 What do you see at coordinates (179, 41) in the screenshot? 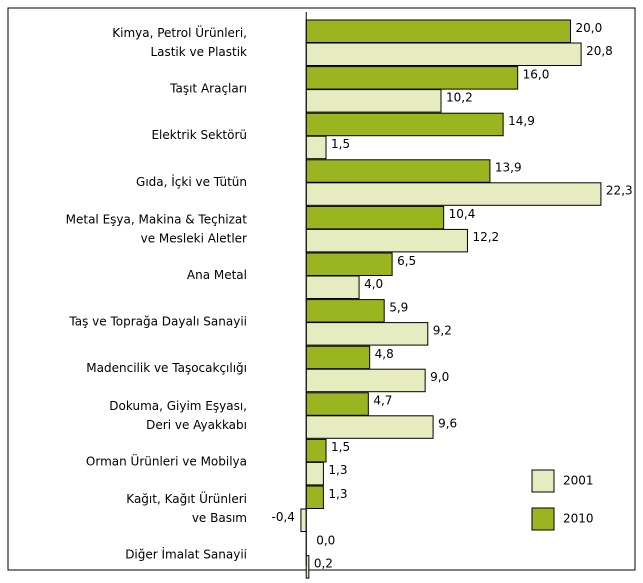
I see `category-label: Kimya, Petrol Ürünleri, Lastik ve Plastik` at bounding box center [179, 41].